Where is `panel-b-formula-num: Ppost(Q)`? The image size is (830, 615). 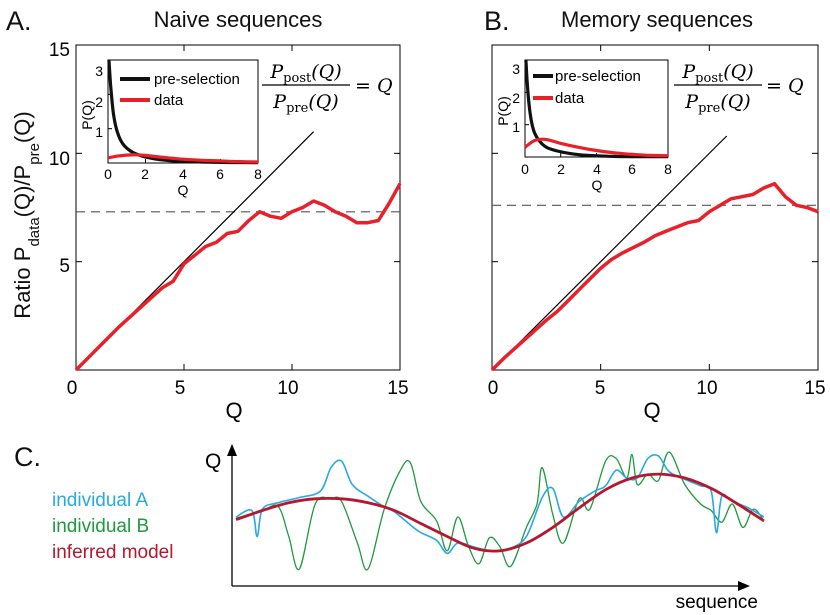
panel-b-formula-num: Ppost(Q) is located at coordinates (717, 73).